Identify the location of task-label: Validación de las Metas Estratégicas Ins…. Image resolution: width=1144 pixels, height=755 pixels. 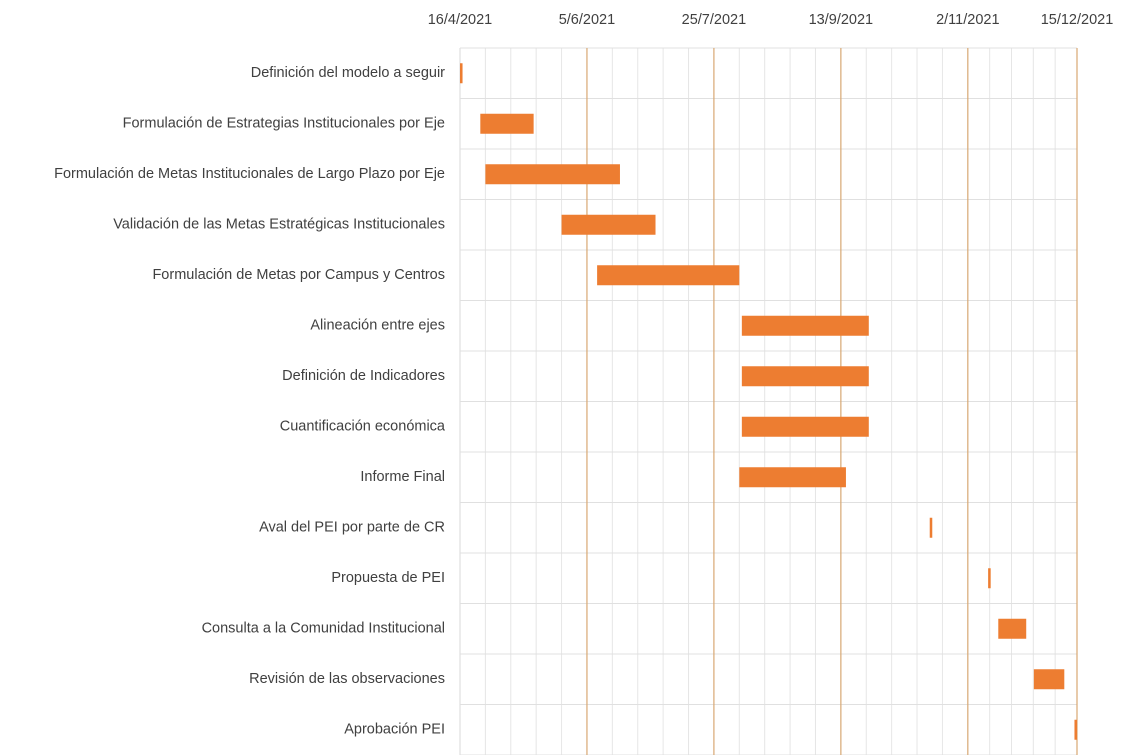
(279, 225).